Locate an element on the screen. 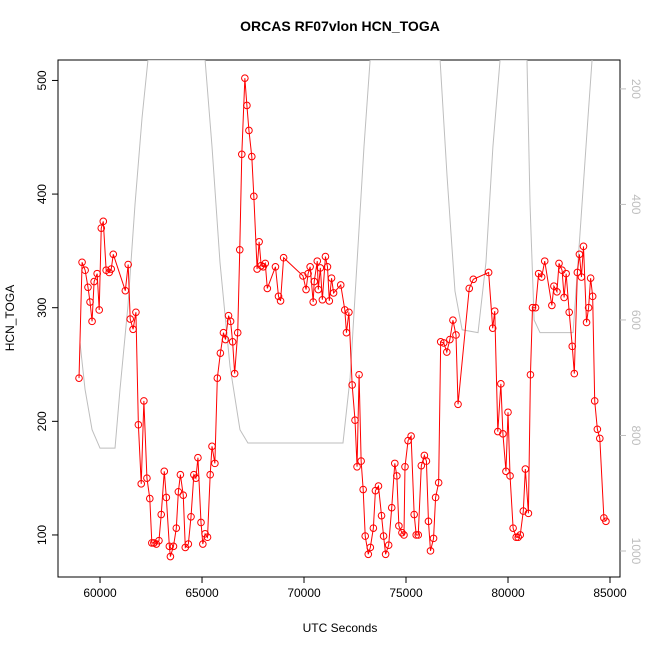  y-tick-label: 200 is located at coordinates (42, 421).